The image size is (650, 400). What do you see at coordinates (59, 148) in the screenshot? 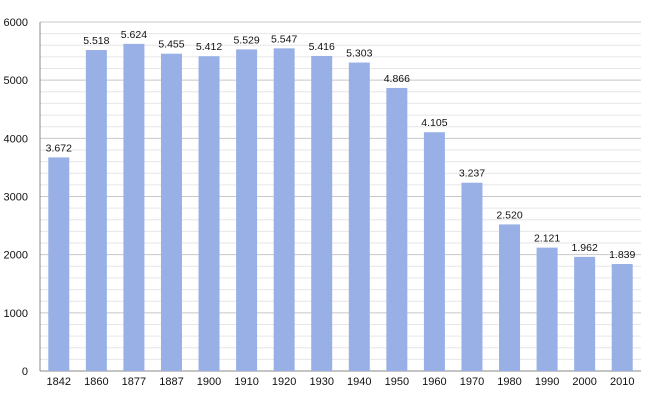
I see `data-label: 3.672` at bounding box center [59, 148].